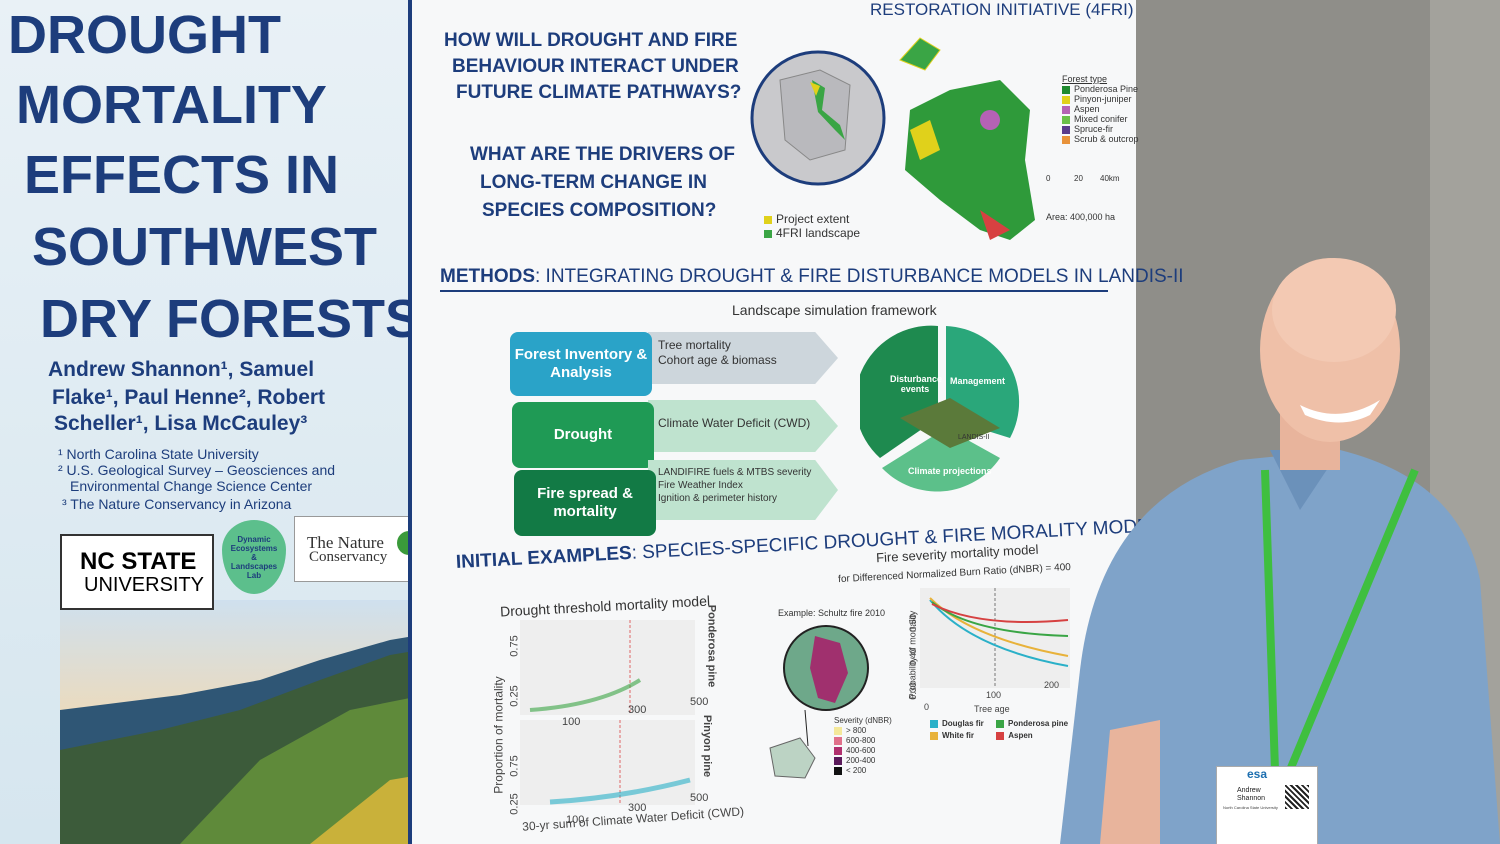  I want to click on title-line: DROUGHT, so click(144, 35).